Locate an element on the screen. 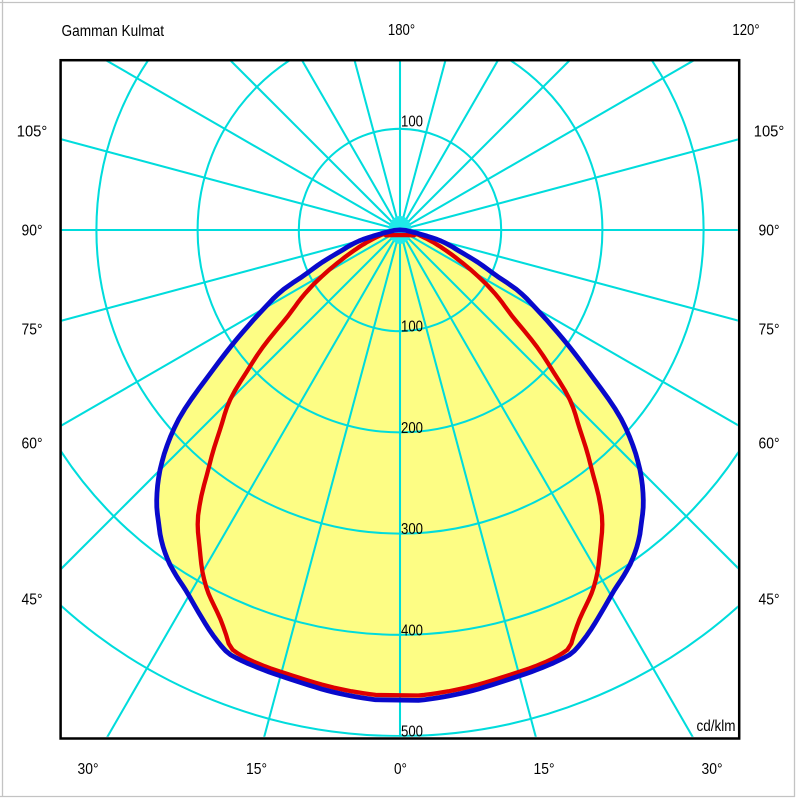 This screenshot has width=800, height=805. svg-text: 180° is located at coordinates (401, 30).